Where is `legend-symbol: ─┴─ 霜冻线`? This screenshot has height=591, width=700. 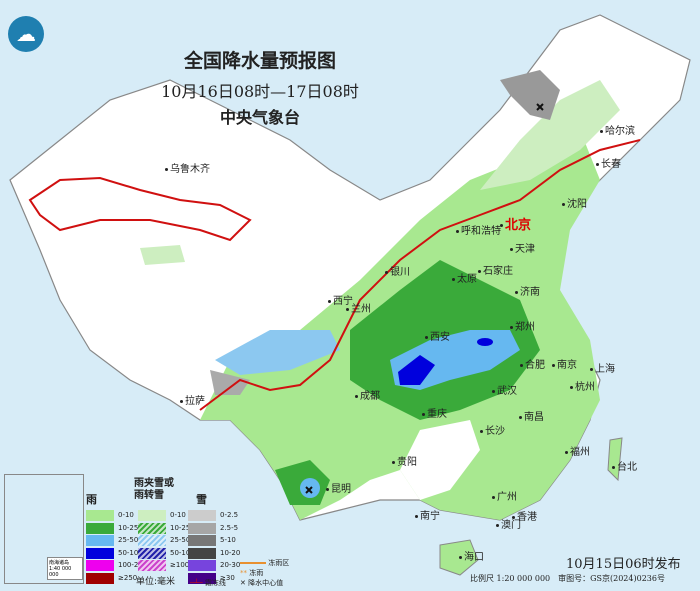
legend-symbol: ─┴─ 霜冻线 is located at coordinates (208, 583).